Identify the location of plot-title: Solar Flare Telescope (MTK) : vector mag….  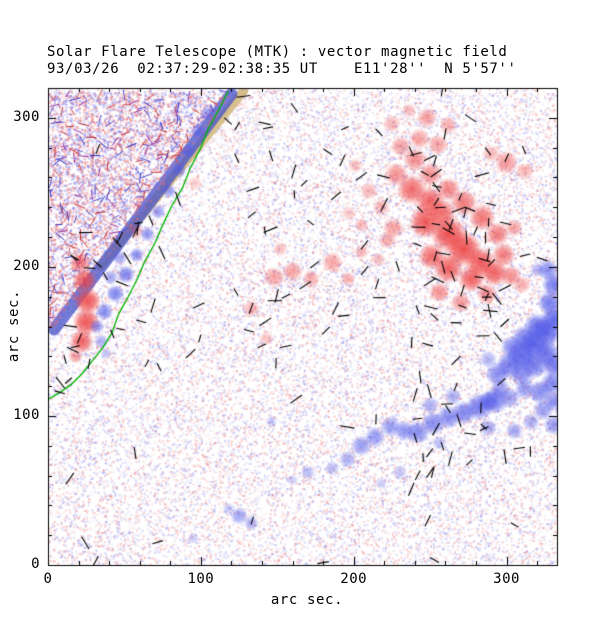
(277, 52).